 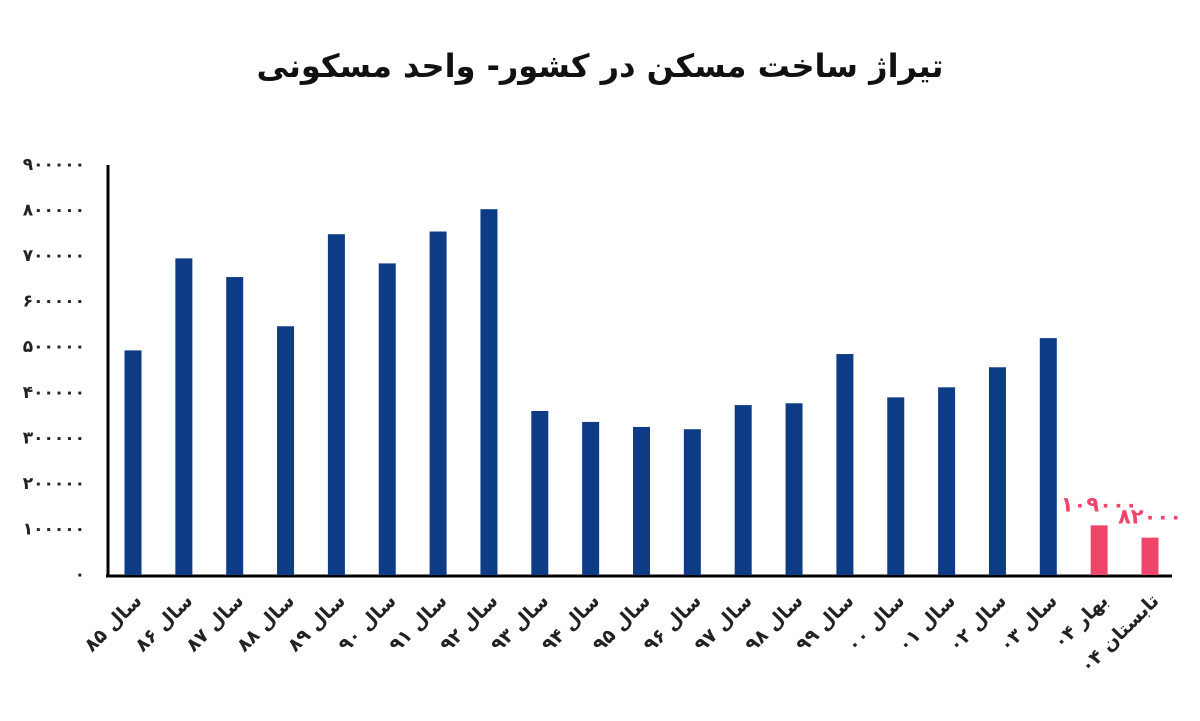 What do you see at coordinates (54, 256) in the screenshot?
I see `y-tick-label: ۷۰۰۰۰۰` at bounding box center [54, 256].